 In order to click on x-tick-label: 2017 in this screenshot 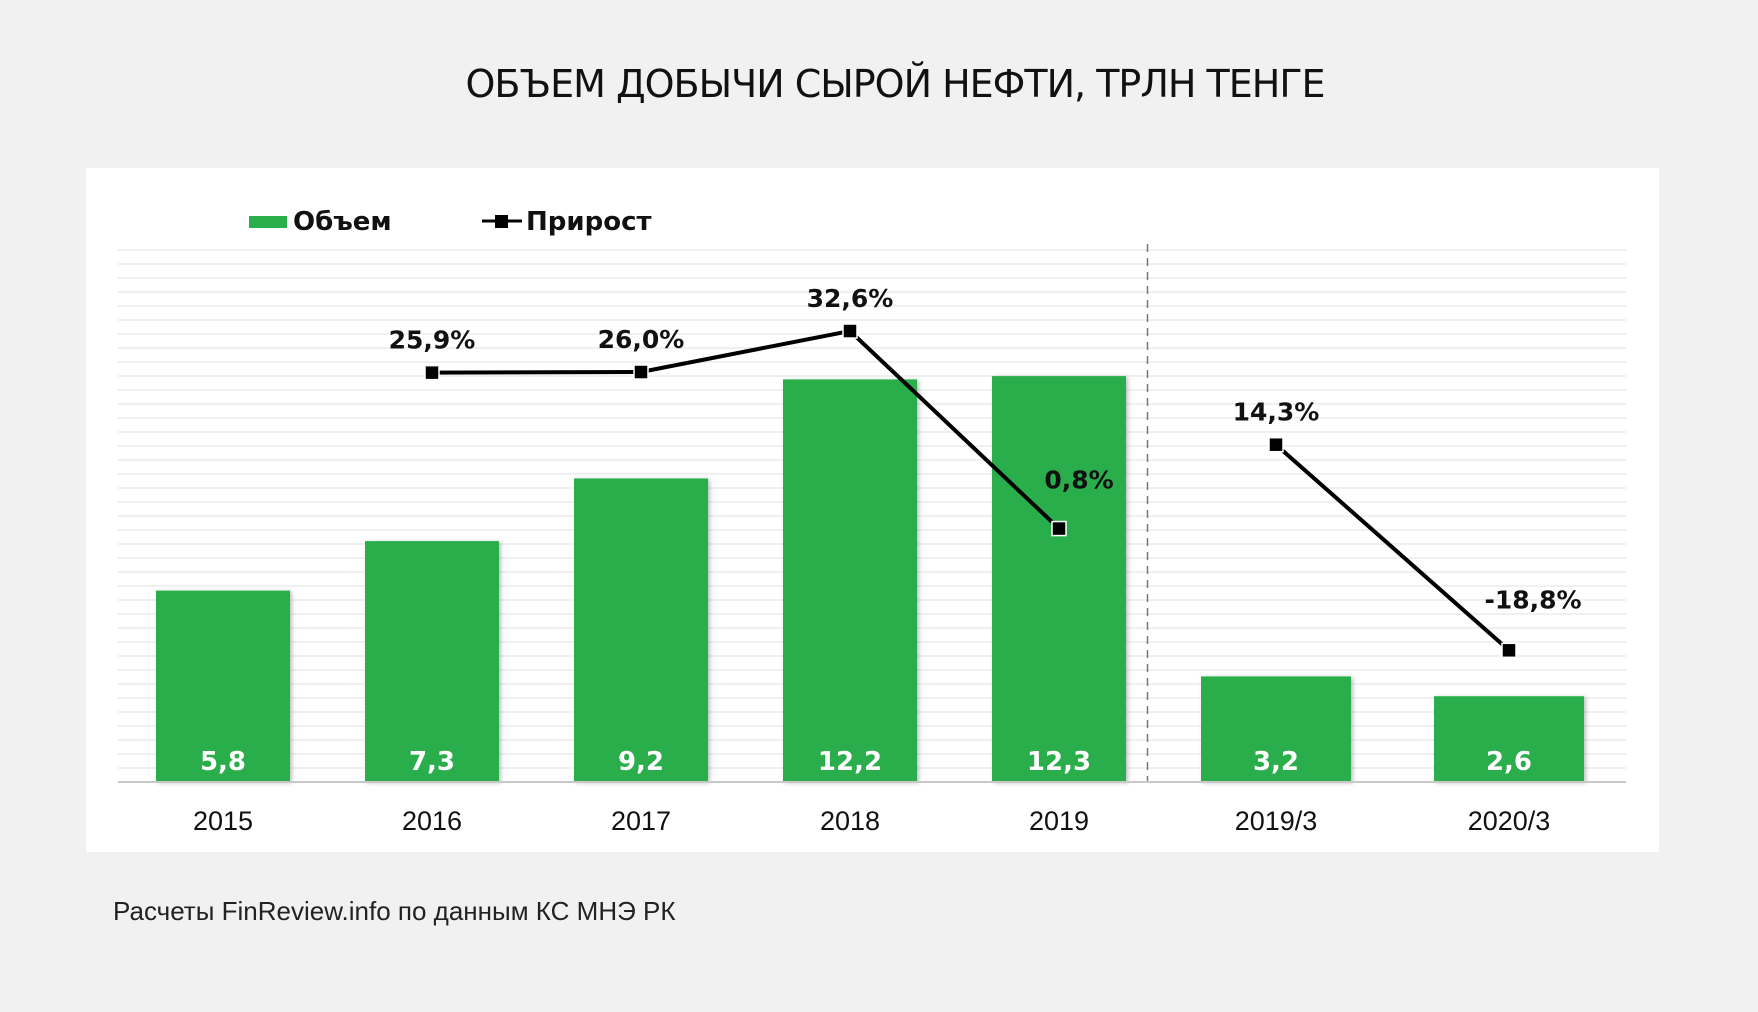, I will do `click(641, 821)`.